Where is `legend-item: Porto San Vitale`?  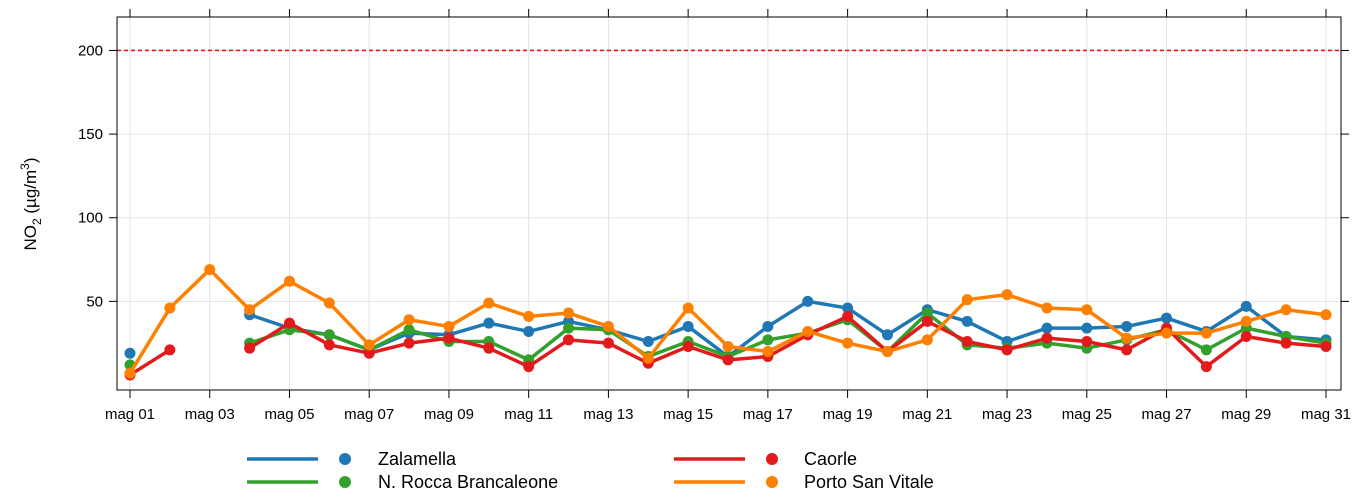 legend-item: Porto San Vitale is located at coordinates (804, 482).